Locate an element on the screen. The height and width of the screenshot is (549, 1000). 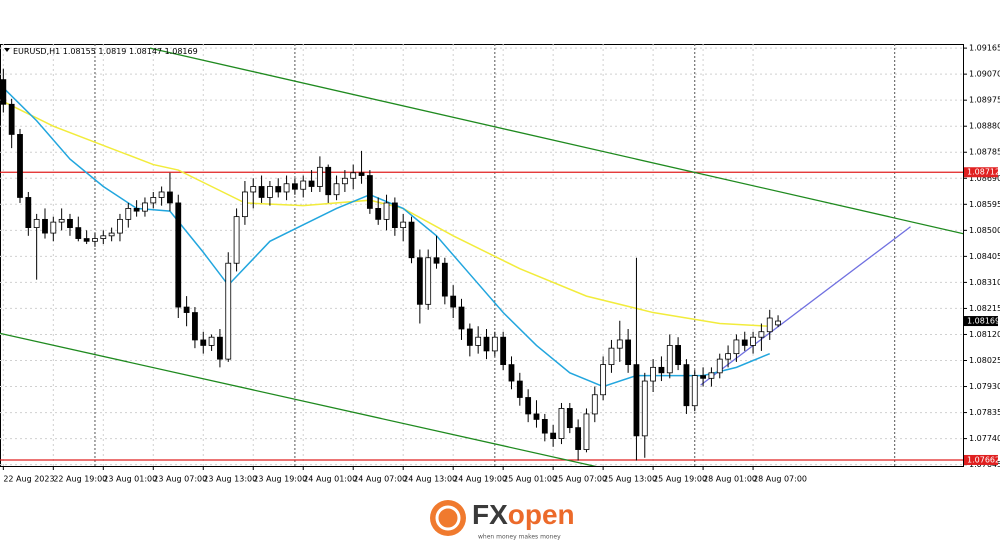
x-tick-label: 25 Aug 13:00 is located at coordinates (630, 479).